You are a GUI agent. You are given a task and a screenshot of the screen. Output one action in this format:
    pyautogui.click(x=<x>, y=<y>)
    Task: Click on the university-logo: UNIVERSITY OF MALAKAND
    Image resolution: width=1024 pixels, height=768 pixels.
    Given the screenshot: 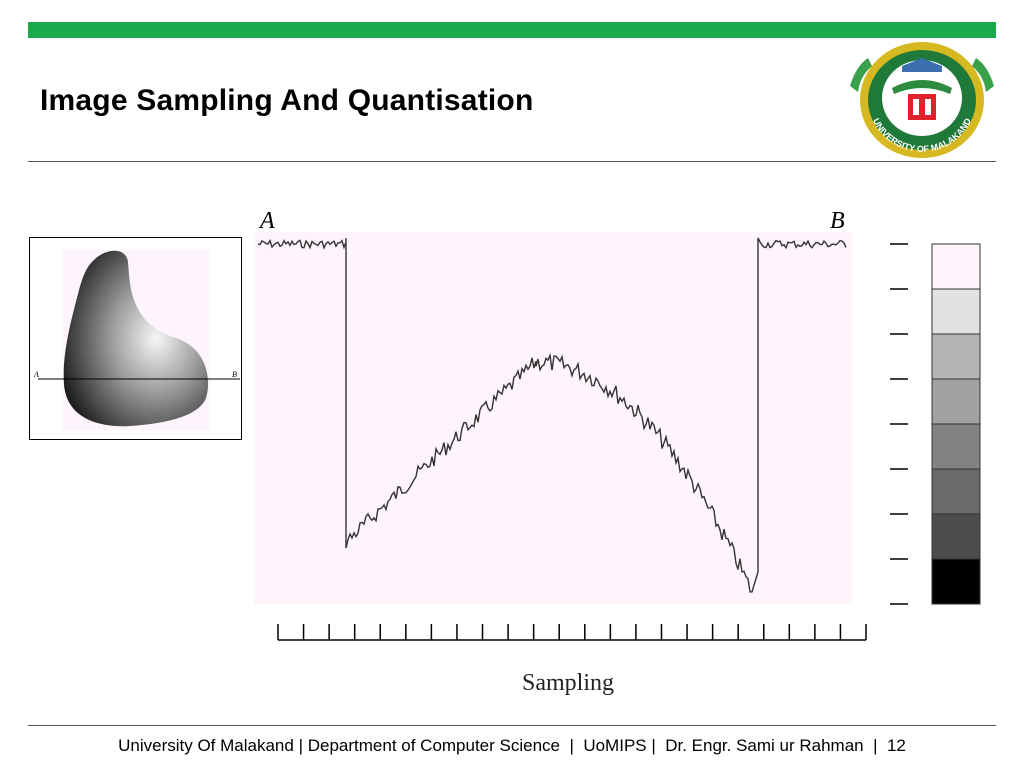 What is the action you would take?
    pyautogui.click(x=922, y=100)
    